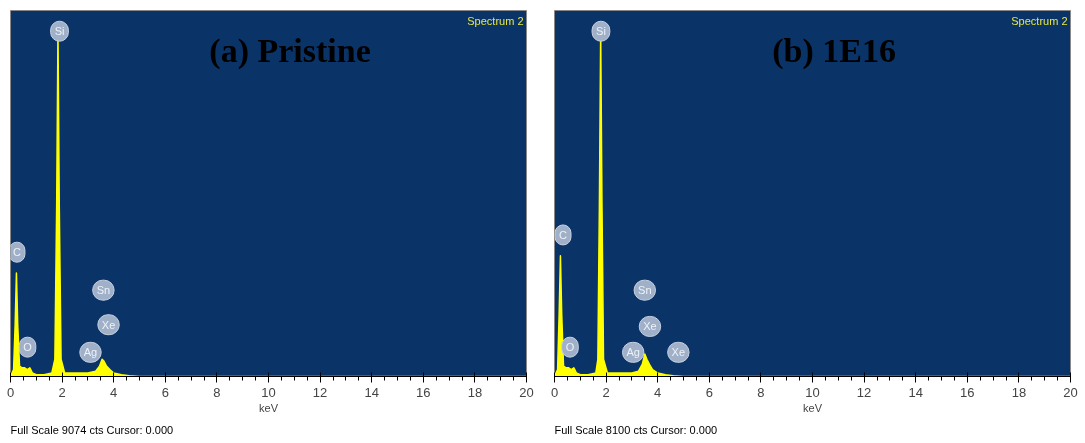  I want to click on text: Full Scale 8100 cts Cursor: 0.000, so click(636, 429).